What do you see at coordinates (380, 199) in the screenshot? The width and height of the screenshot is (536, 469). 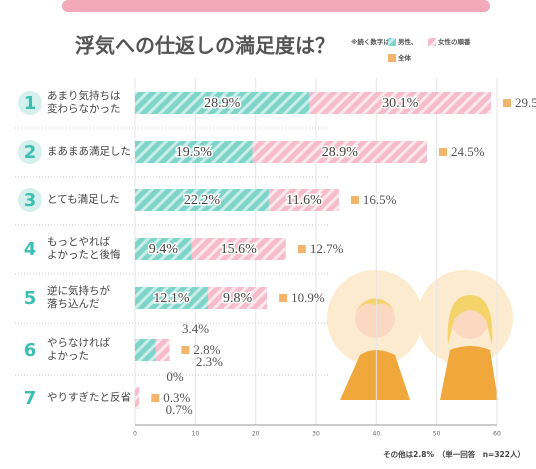 I see `total-label: 16.5%` at bounding box center [380, 199].